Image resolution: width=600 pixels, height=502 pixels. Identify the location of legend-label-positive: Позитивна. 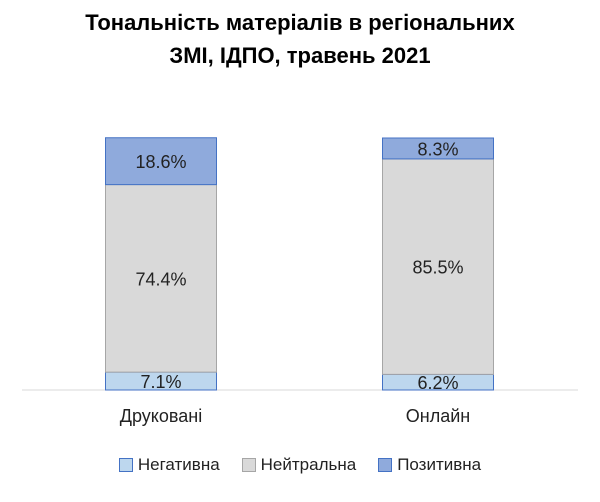
(439, 464).